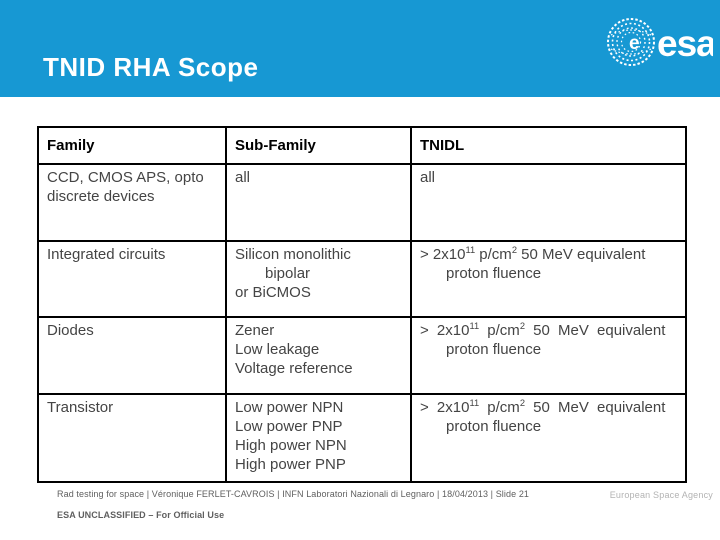 The height and width of the screenshot is (540, 720). Describe the element at coordinates (318, 279) in the screenshot. I see `sub-family-cell: Silicon monolithic bipolar or BiCMOS` at that location.